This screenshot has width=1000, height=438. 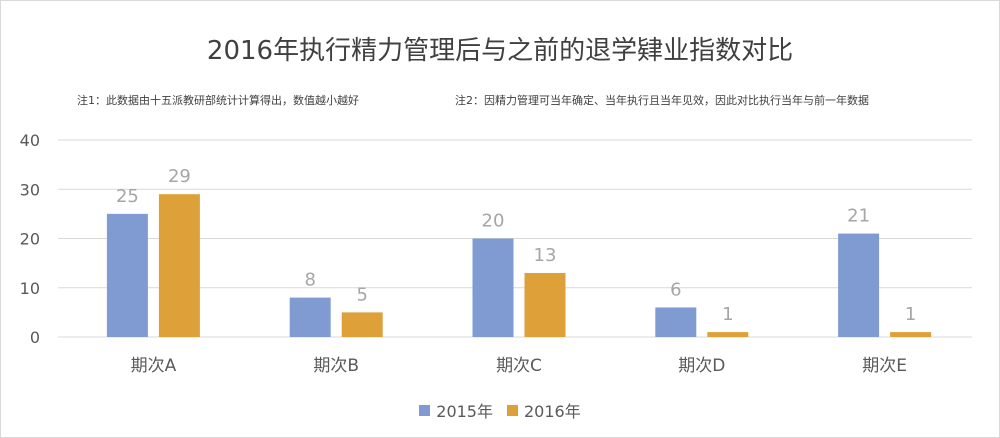 What do you see at coordinates (675, 289) in the screenshot?
I see `data-label-2015-3: 6` at bounding box center [675, 289].